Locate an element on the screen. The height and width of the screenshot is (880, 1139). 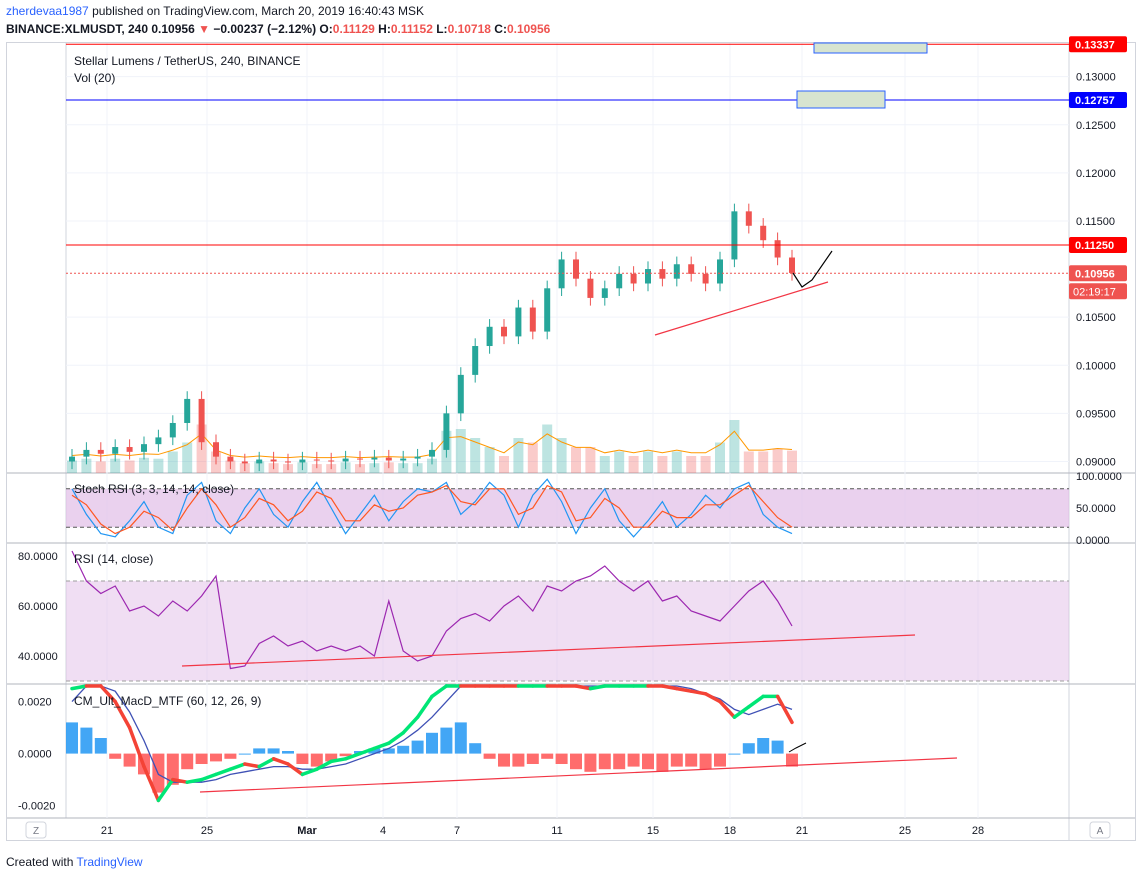
x-tick-label: 25 is located at coordinates (207, 831).